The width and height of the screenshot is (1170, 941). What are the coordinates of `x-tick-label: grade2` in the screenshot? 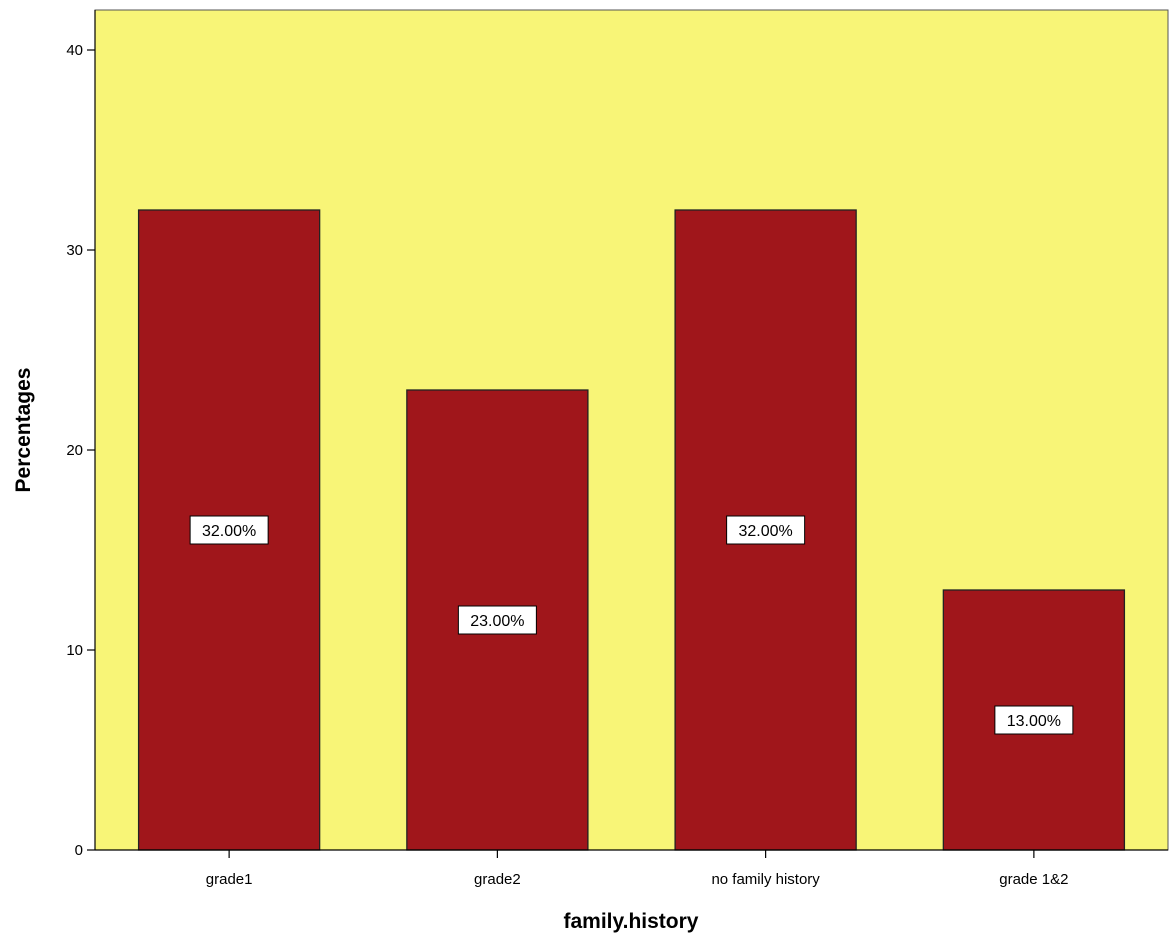 It's located at (497, 879).